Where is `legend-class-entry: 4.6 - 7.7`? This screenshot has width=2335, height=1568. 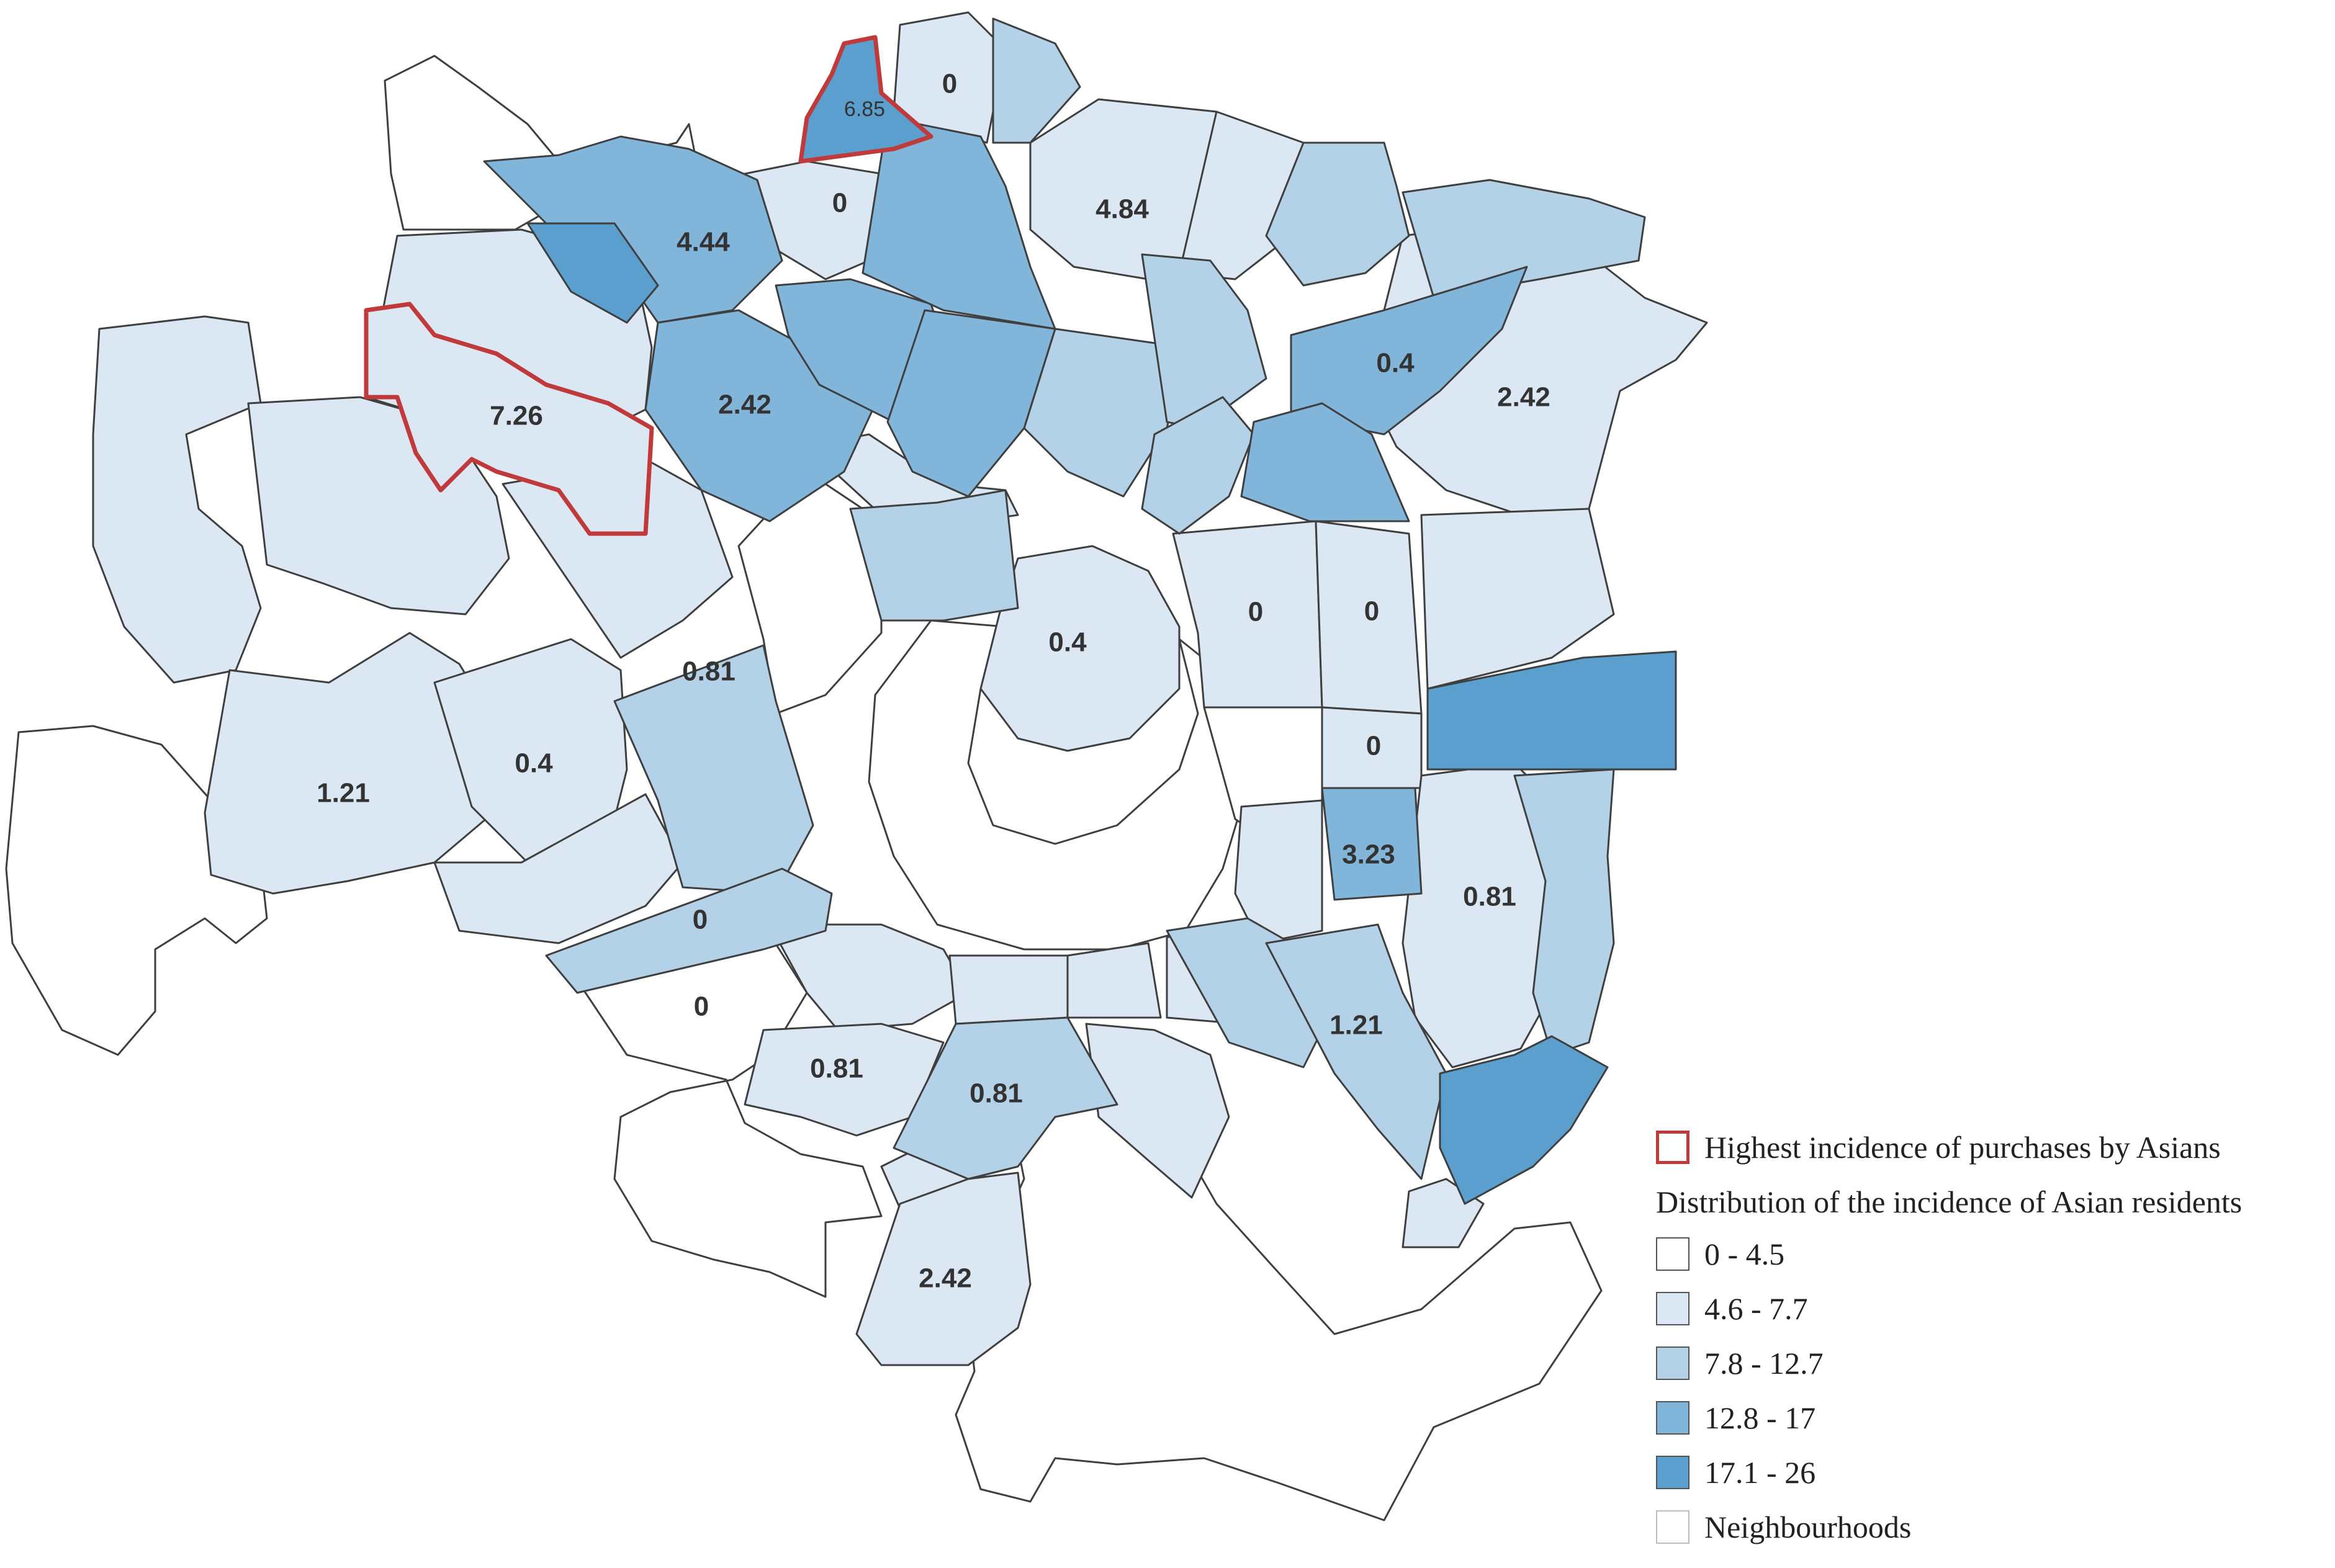 legend-class-entry: 4.6 - 7.7 is located at coordinates (1732, 1309).